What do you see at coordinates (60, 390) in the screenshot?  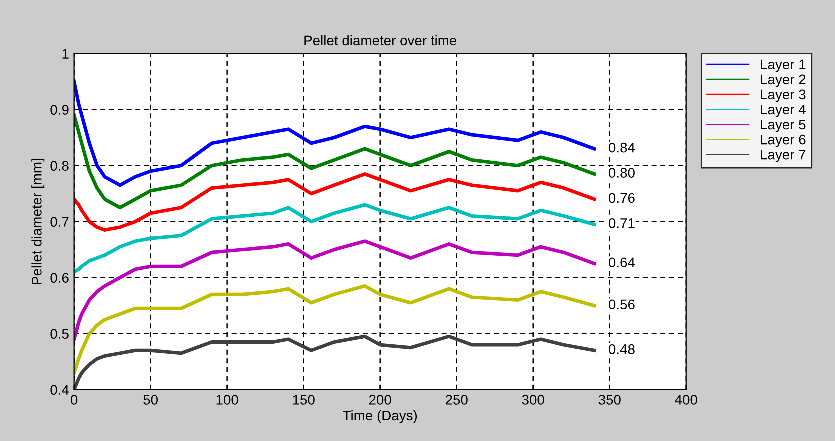 I see `y-tick-label: 0.4` at bounding box center [60, 390].